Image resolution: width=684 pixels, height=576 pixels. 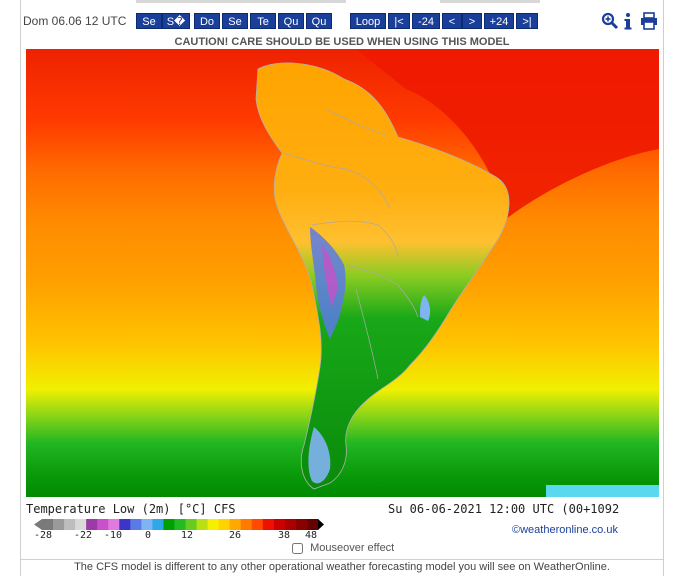 I want to click on top-strip, so click(x=241, y=1).